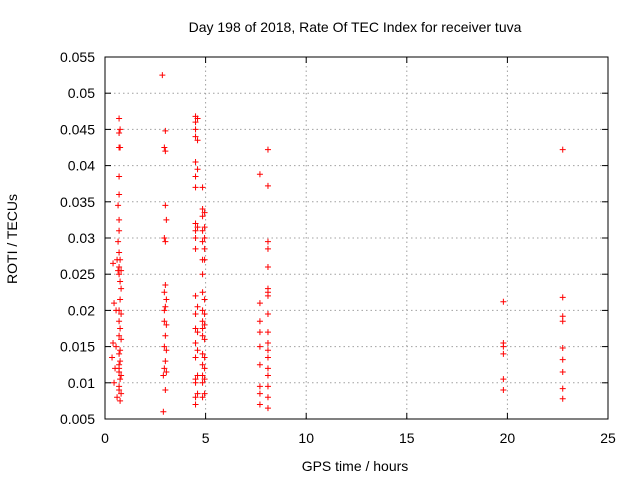 This screenshot has height=480, width=640. I want to click on y-tick-label: 0.04, so click(81, 166).